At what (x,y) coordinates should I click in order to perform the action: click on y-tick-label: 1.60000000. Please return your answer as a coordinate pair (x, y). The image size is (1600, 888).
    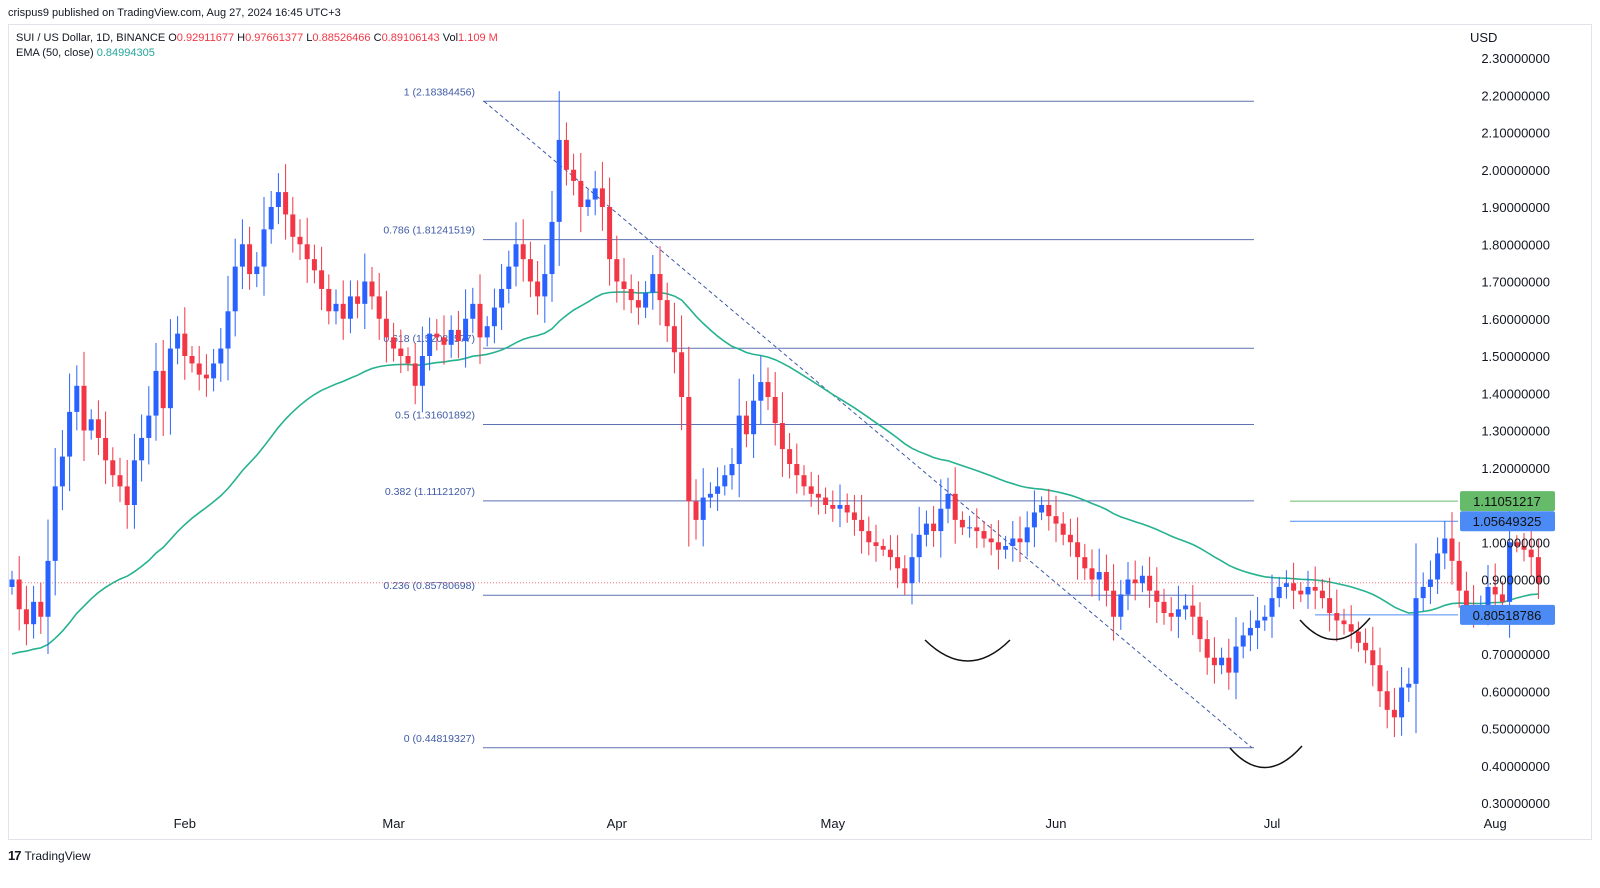
    Looking at the image, I should click on (1515, 319).